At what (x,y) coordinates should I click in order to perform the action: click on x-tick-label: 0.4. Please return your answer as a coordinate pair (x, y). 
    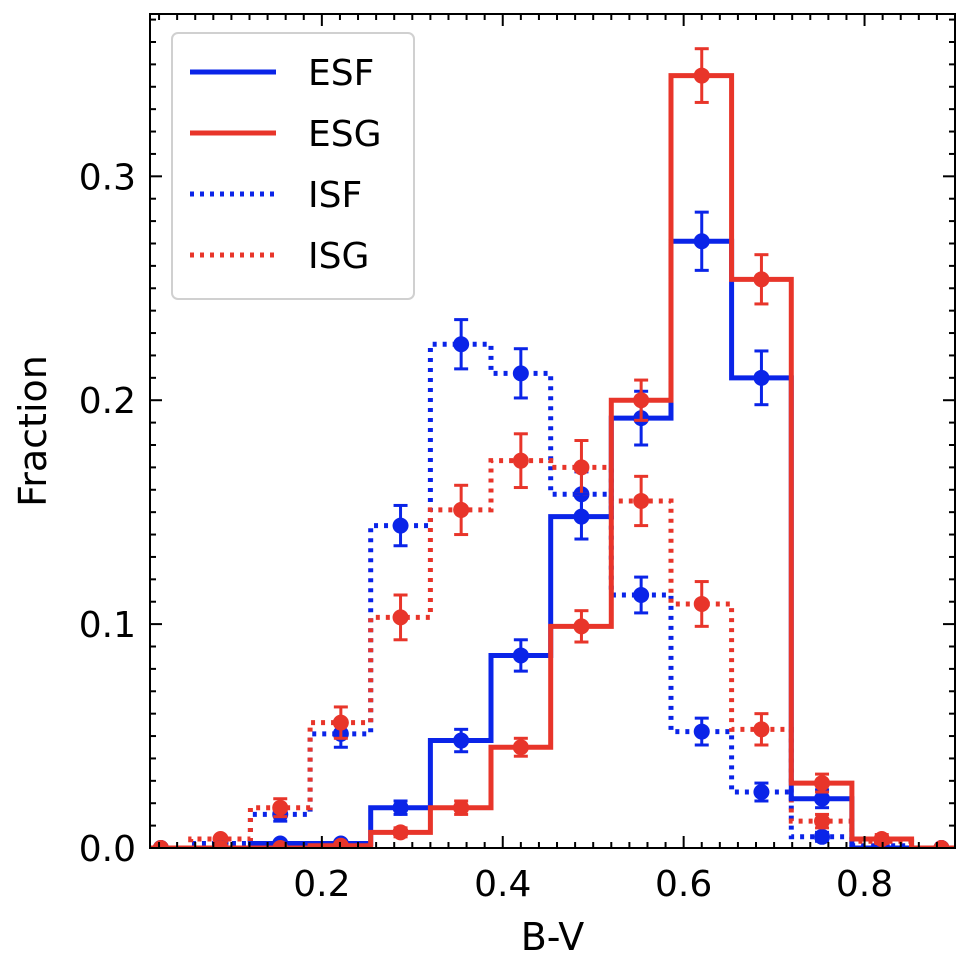
    Looking at the image, I should click on (502, 884).